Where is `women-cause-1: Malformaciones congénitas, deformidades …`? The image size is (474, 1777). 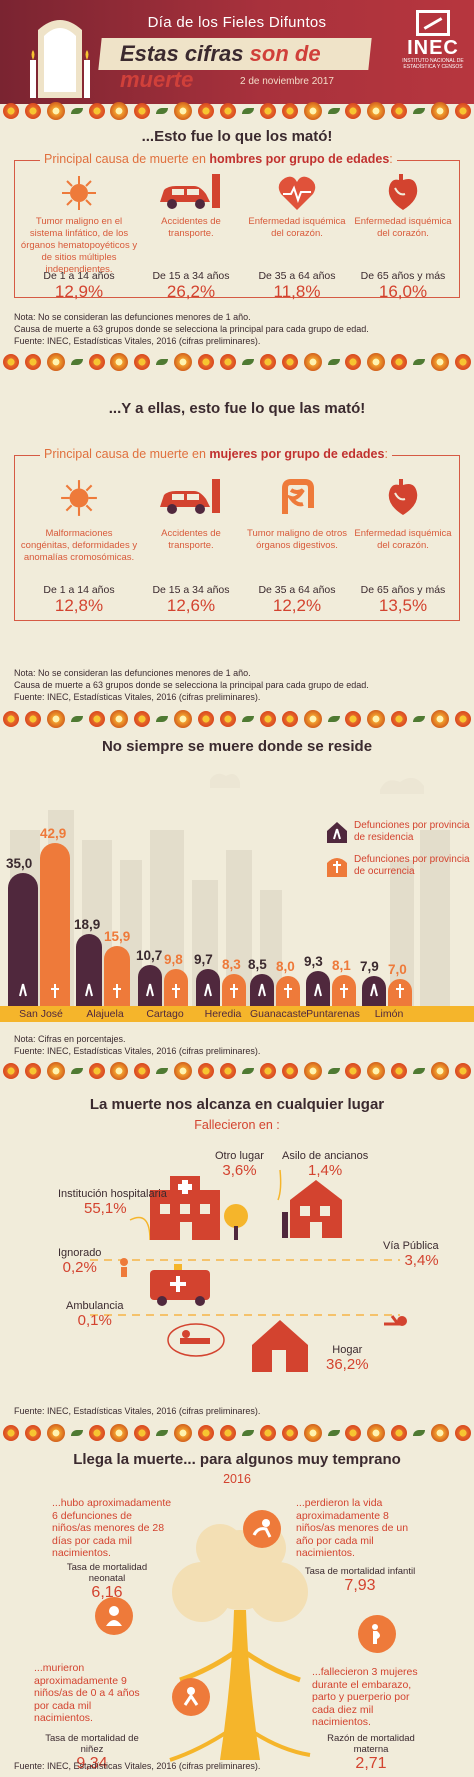 women-cause-1: Malformaciones congénitas, deformidades … is located at coordinates (79, 547).